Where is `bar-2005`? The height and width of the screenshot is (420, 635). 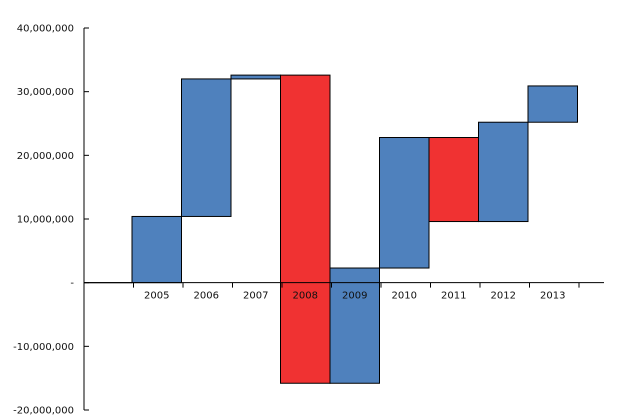 bar-2005 is located at coordinates (156, 249).